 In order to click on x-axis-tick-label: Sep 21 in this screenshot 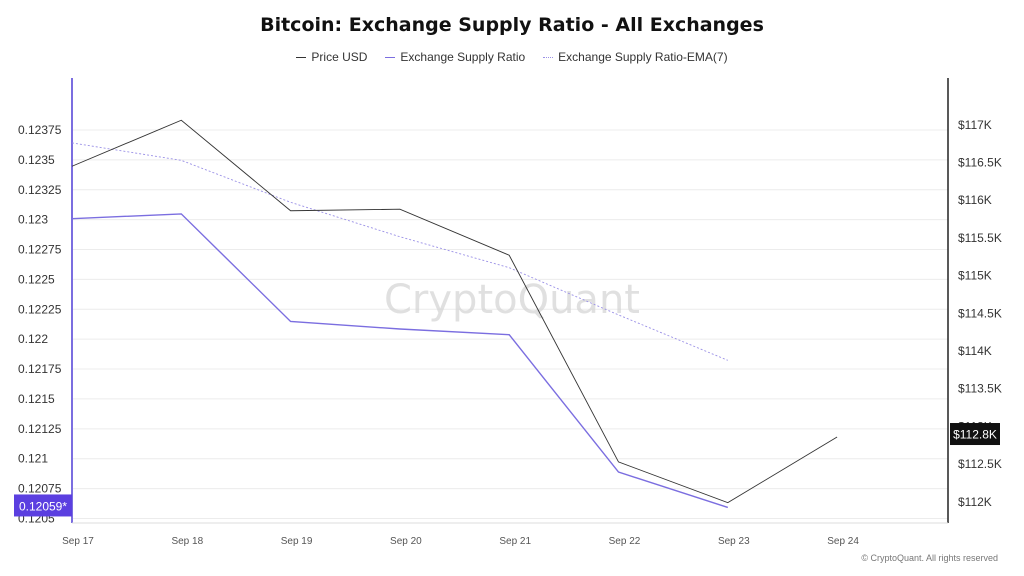, I will do `click(515, 541)`.